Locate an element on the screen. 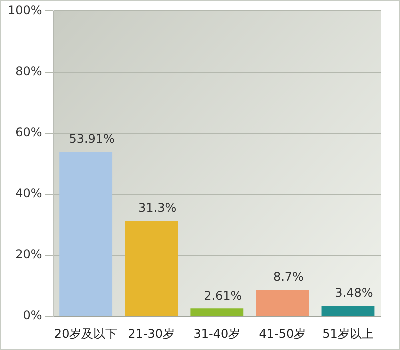 Image resolution: width=400 pixels, height=350 pixels. y-tick-label: 0% is located at coordinates (32, 315).